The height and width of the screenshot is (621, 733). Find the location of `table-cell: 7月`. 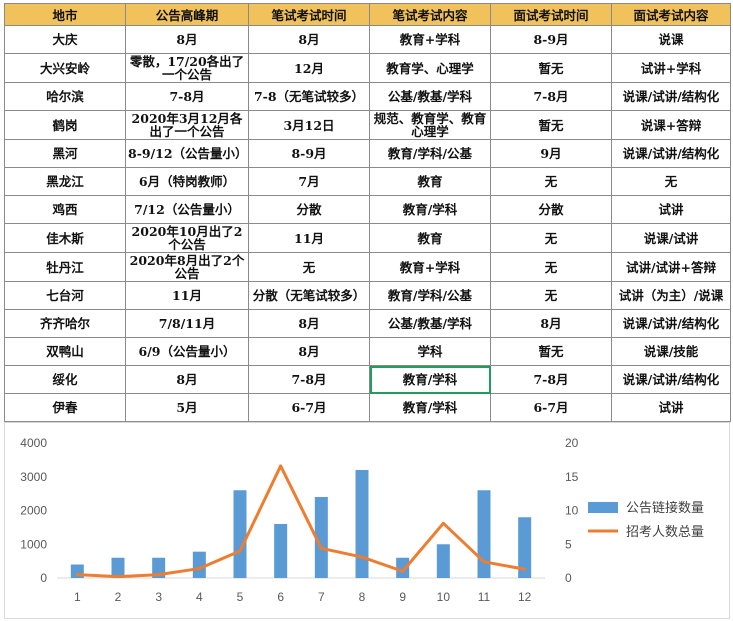

table-cell: 7月 is located at coordinates (309, 181).